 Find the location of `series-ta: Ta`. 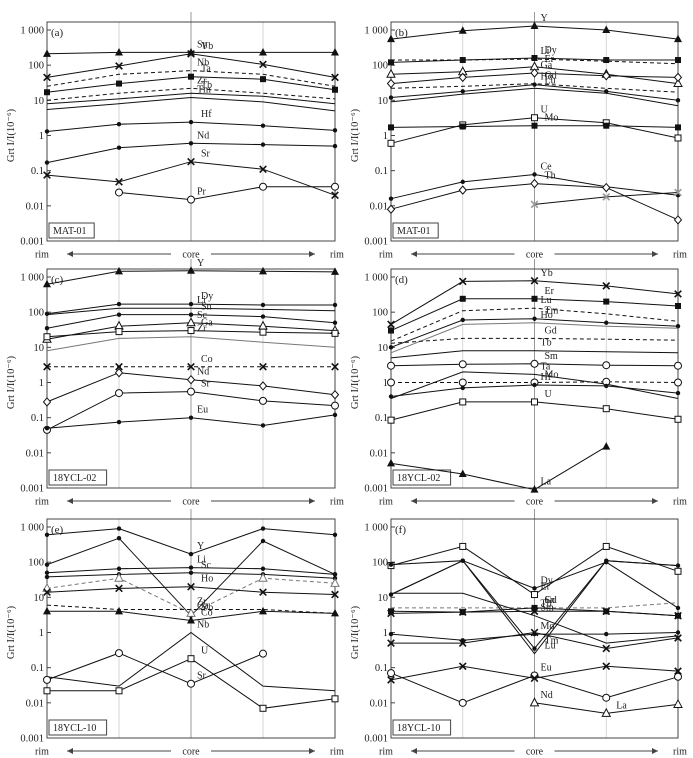

series-ta: Ta is located at coordinates (191, 80).